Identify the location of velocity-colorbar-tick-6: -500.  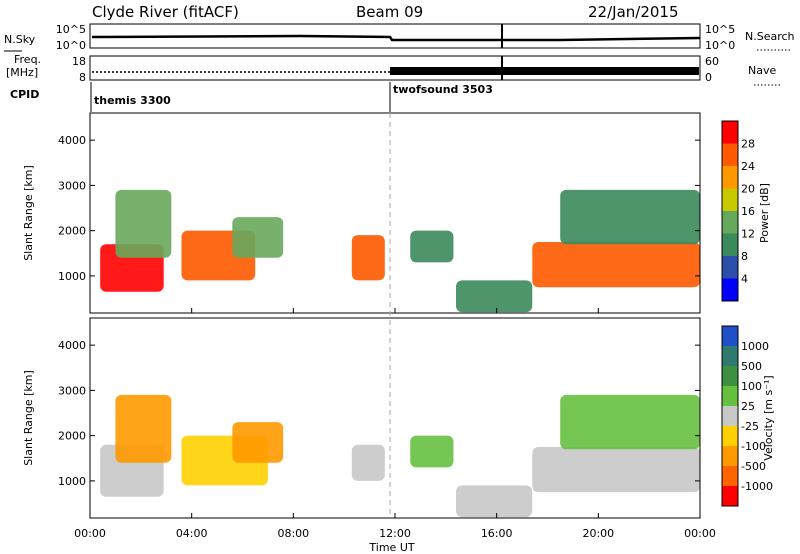
(753, 466).